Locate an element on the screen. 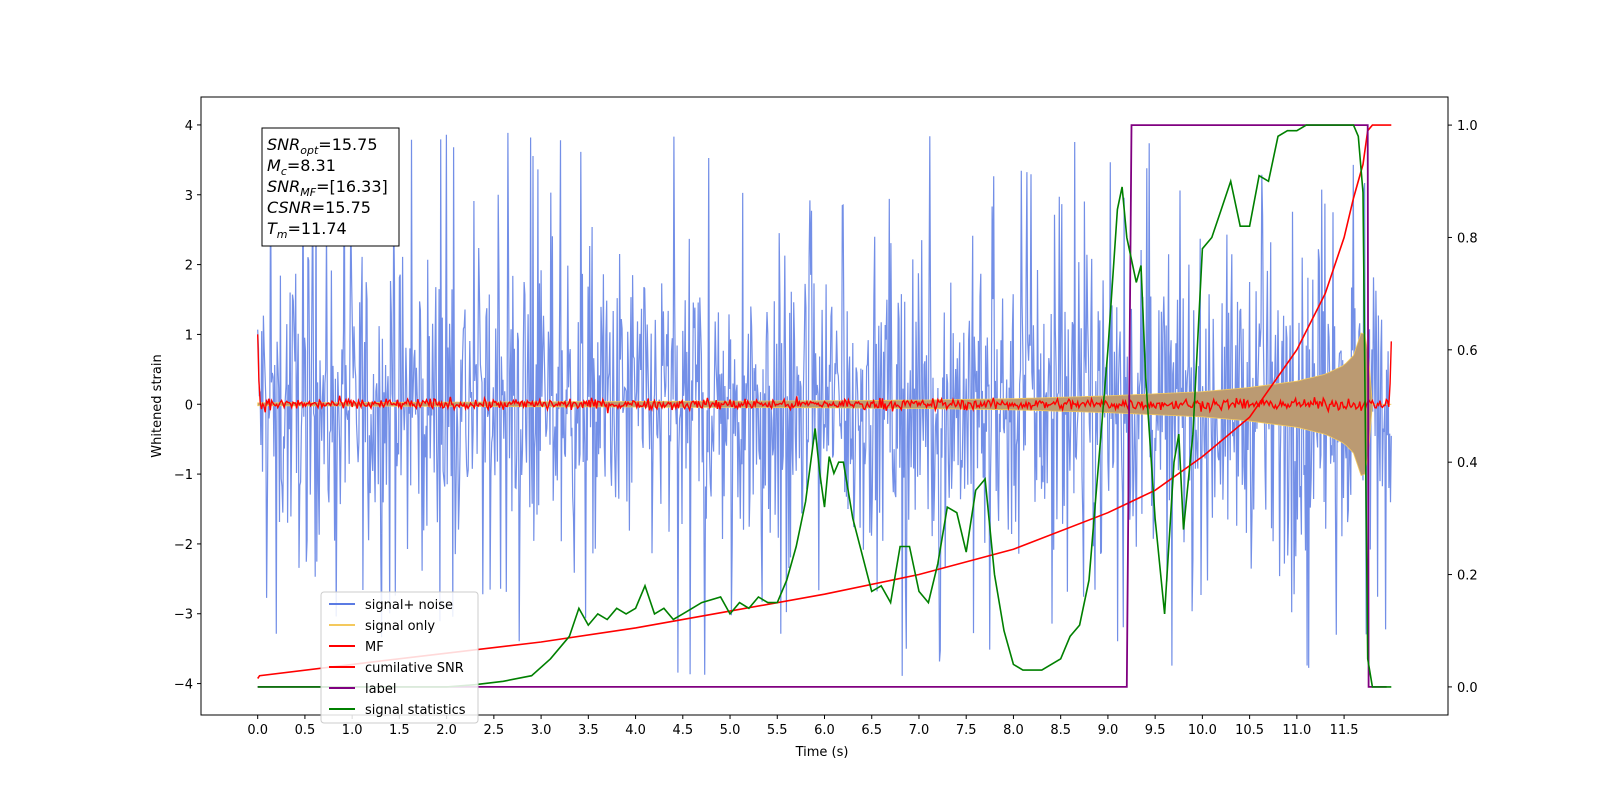 The width and height of the screenshot is (1600, 800). x-tick-label: 6.5 is located at coordinates (871, 730).